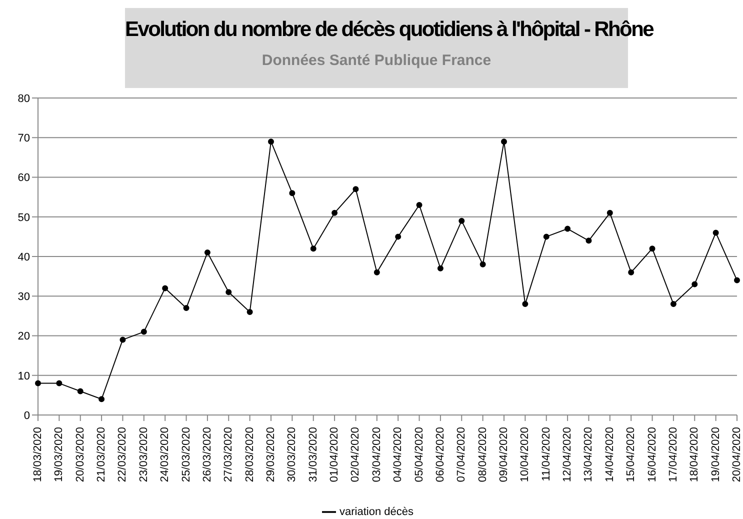 This screenshot has height=519, width=743. Describe the element at coordinates (716, 454) in the screenshot. I see `x-tick-label: 19/04/2020` at that location.